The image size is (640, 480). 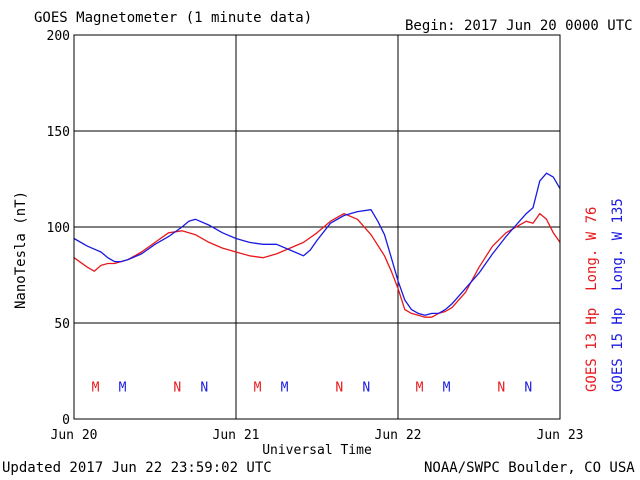 What do you see at coordinates (317, 435) in the screenshot?
I see `x-tick-labels: Jun 20 Jun 21 Jun 22 Jun 23` at bounding box center [317, 435].